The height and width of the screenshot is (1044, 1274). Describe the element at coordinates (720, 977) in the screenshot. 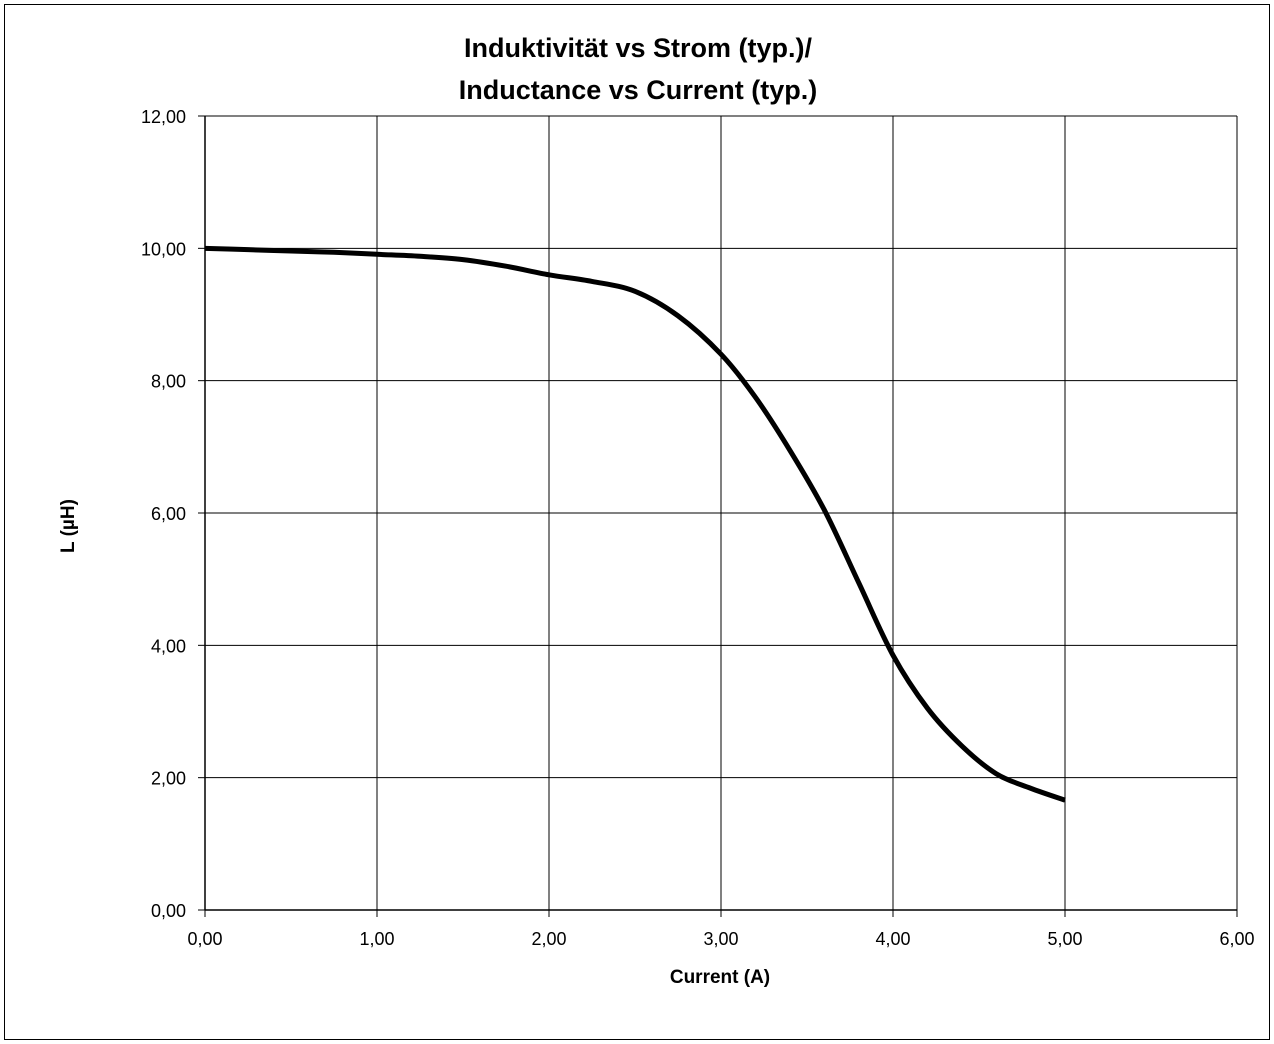

I see `x-axis-label: Current (A)` at that location.